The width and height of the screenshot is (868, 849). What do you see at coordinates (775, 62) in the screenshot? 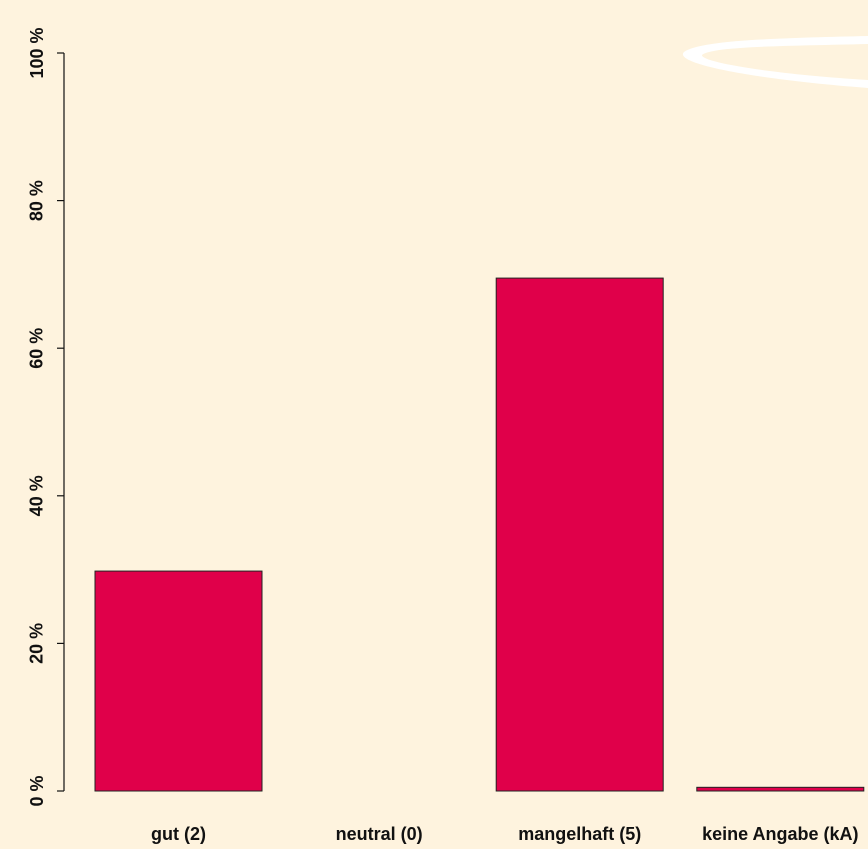
I see `decoration` at bounding box center [775, 62].